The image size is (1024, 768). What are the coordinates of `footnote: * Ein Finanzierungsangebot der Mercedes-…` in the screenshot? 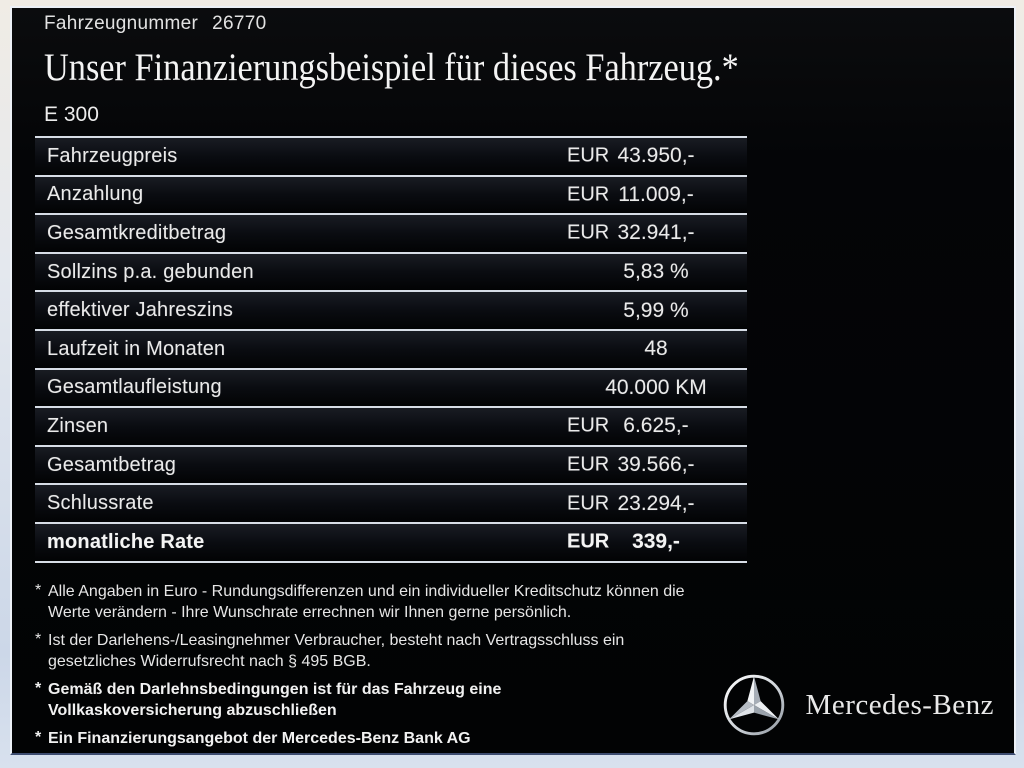 It's located at (425, 738).